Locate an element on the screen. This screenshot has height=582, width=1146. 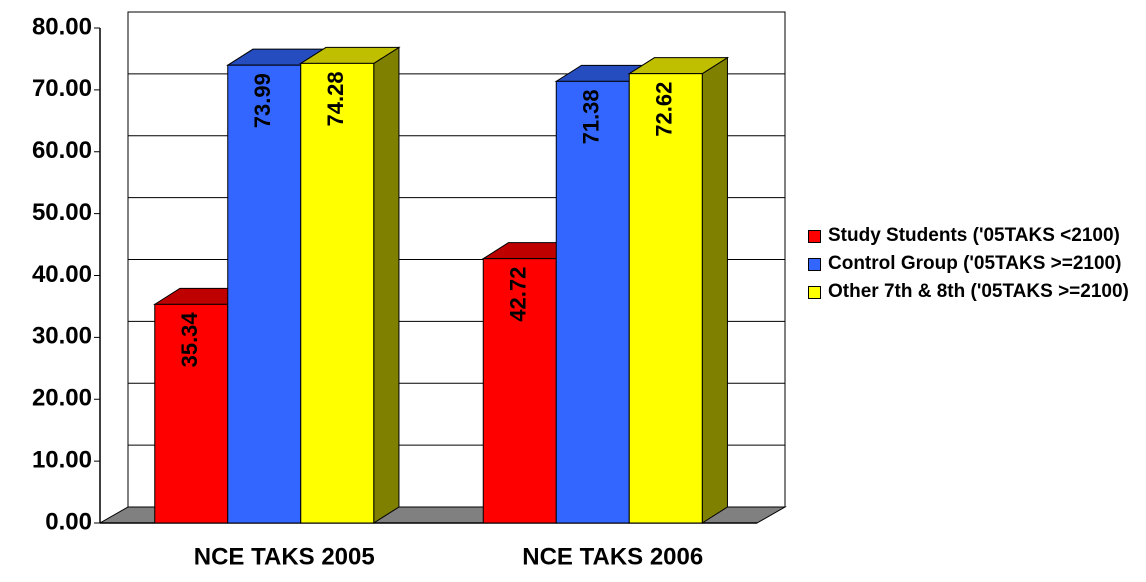
value-label: 73.99 is located at coordinates (262, 100).